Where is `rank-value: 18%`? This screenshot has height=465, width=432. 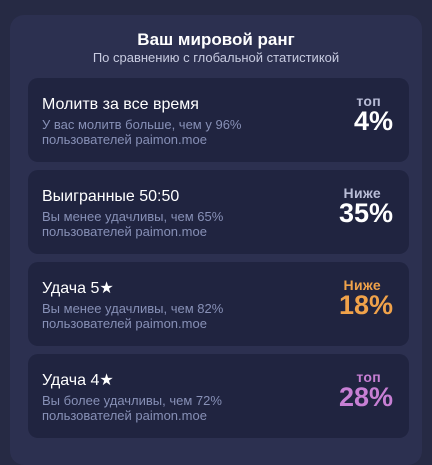
rank-value: 18% is located at coordinates (365, 305).